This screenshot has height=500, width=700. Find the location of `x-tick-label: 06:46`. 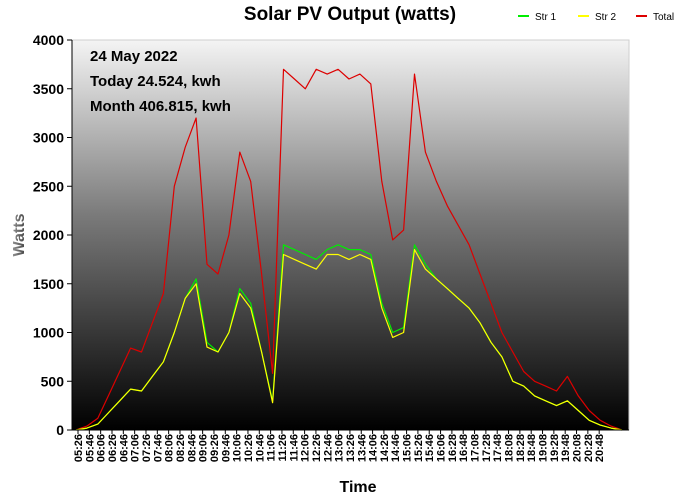

x-tick-label: 06:46 is located at coordinates (124, 448).